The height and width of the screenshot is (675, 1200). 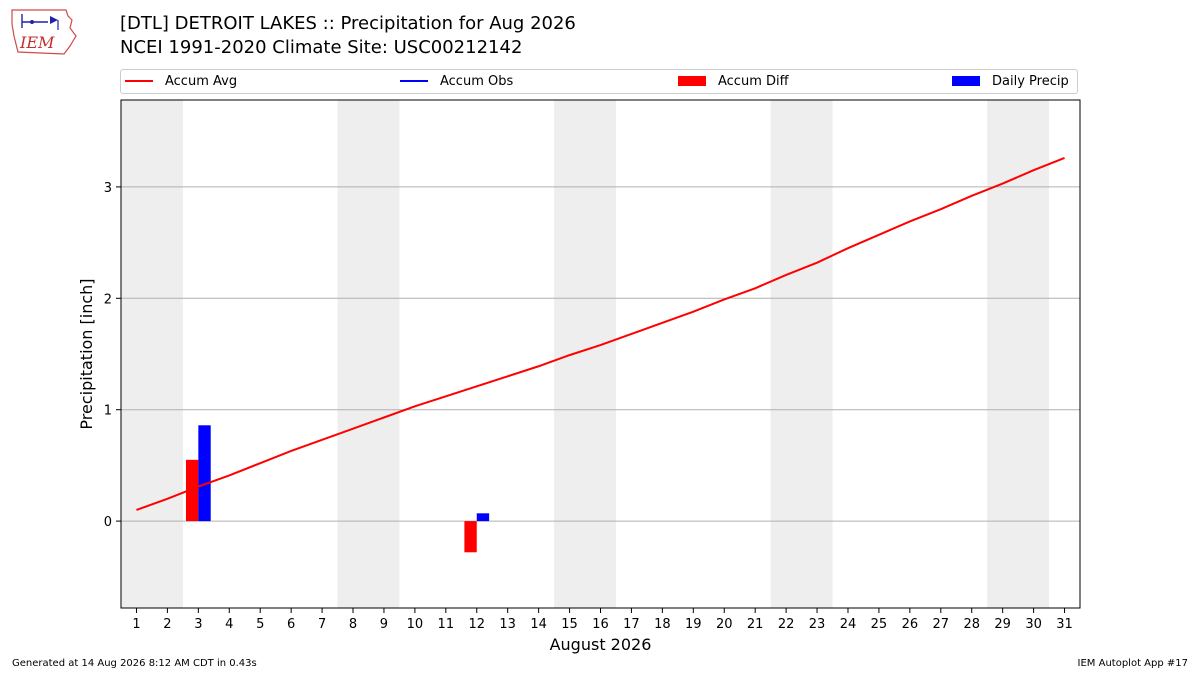 I want to click on legend-label-daily-precip: Daily Precip, so click(x=1030, y=81).